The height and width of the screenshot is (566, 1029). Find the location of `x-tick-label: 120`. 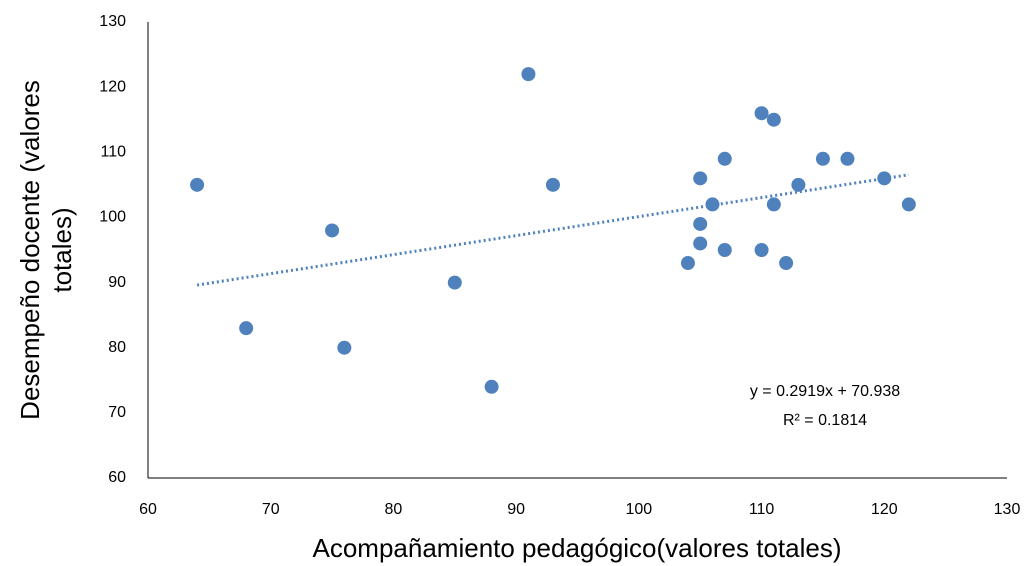

x-tick-label: 120 is located at coordinates (884, 509).